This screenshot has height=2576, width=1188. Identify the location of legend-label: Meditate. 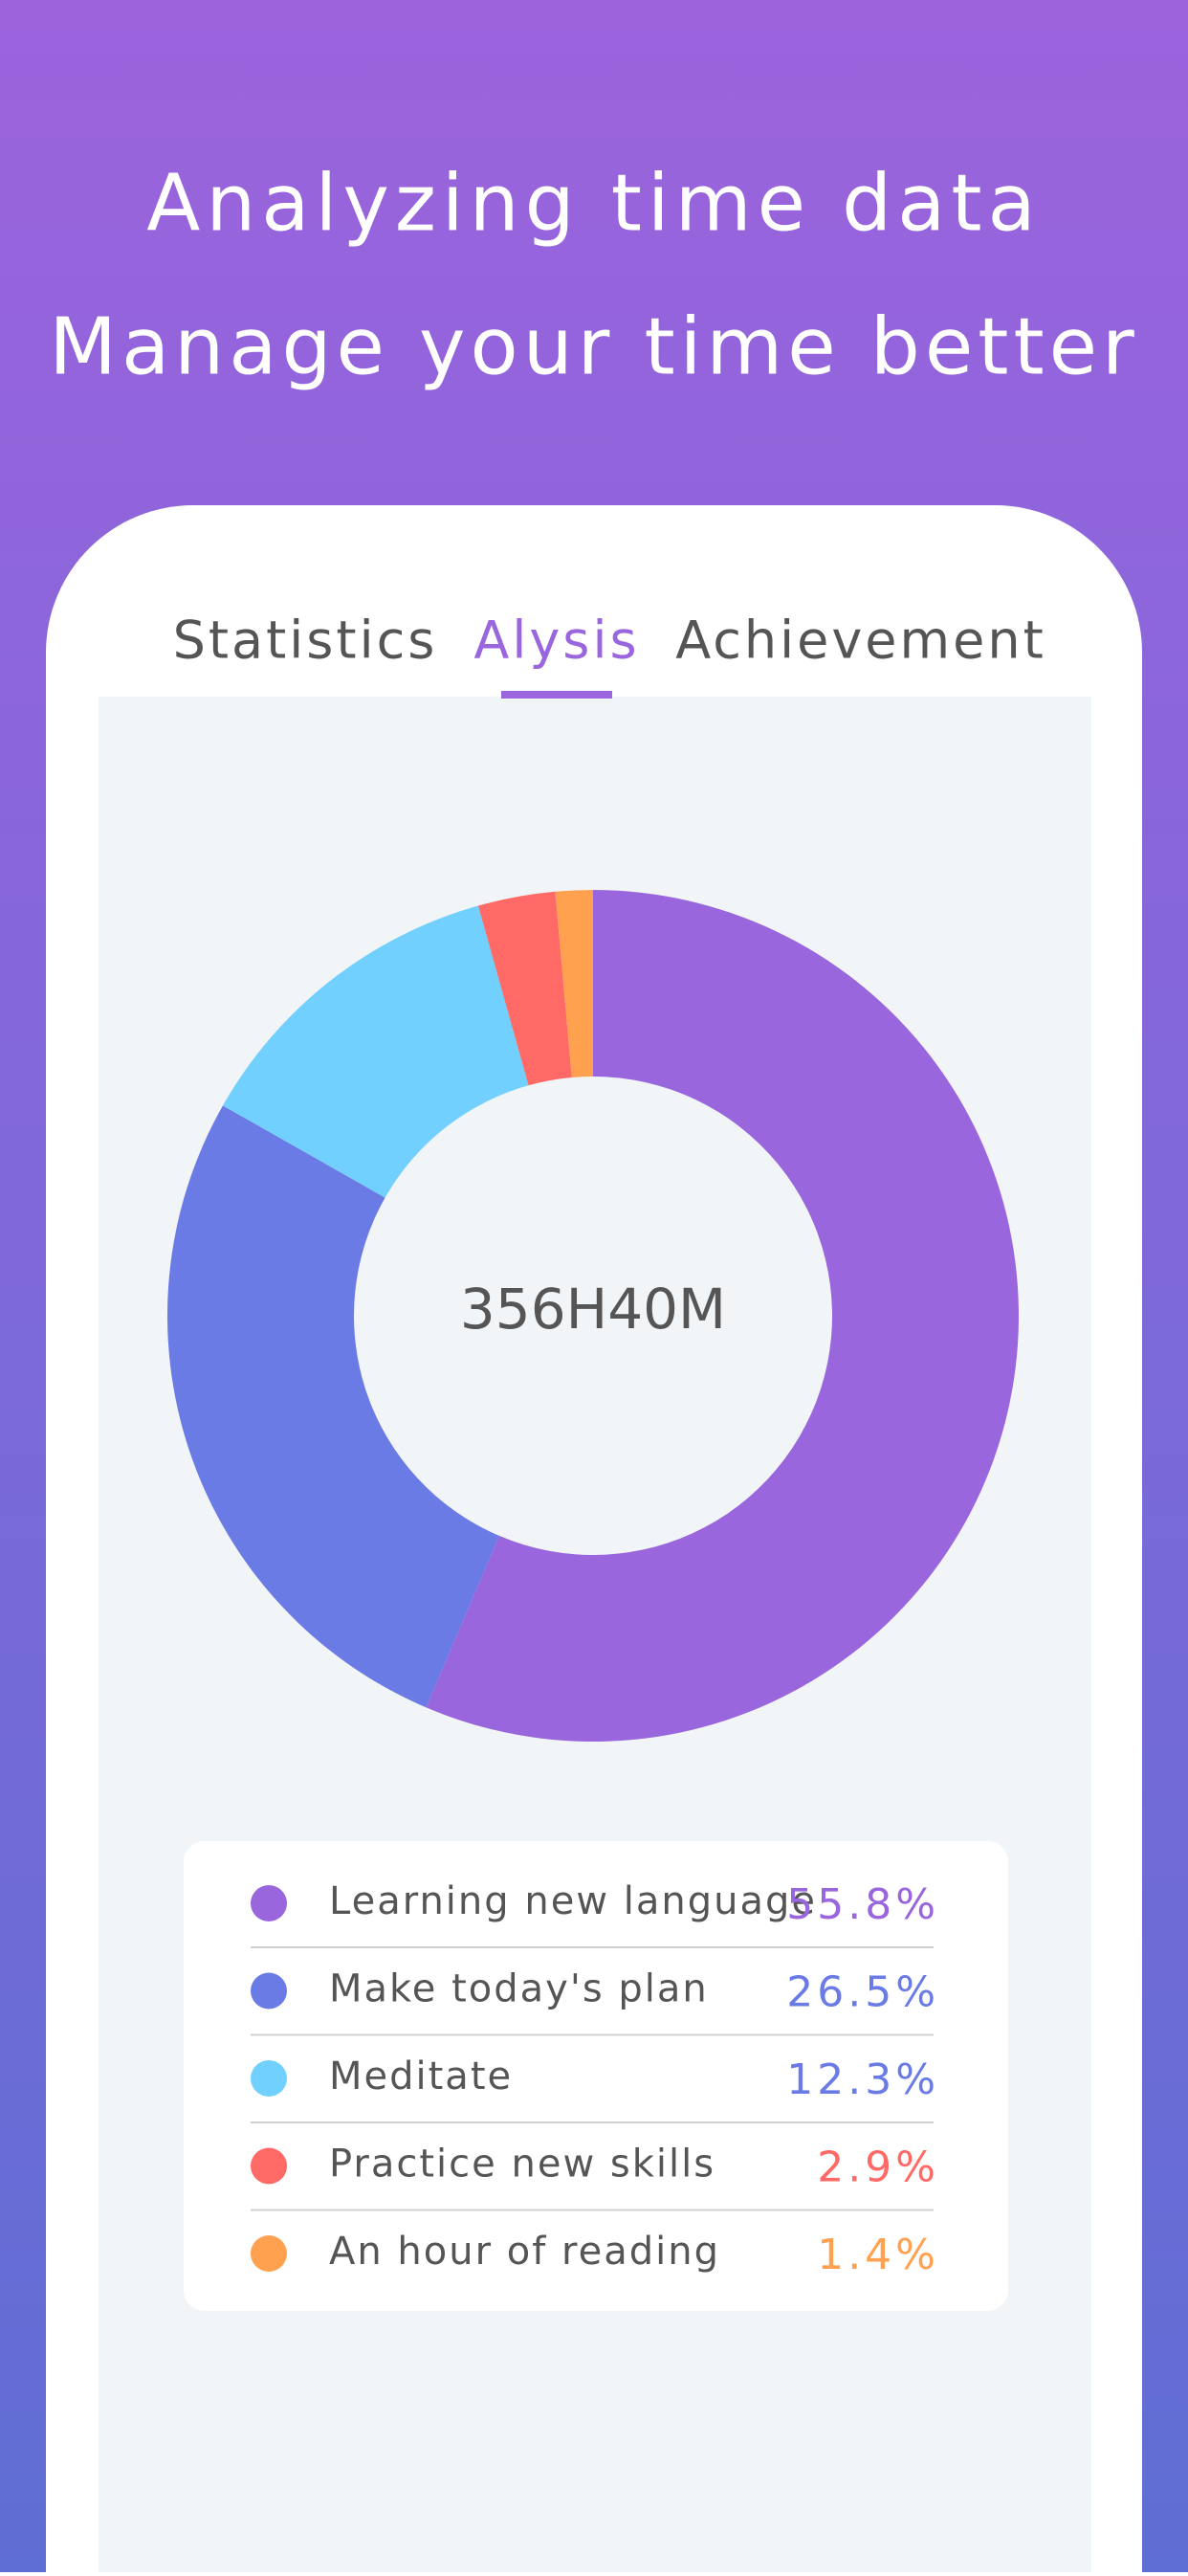
(421, 2076).